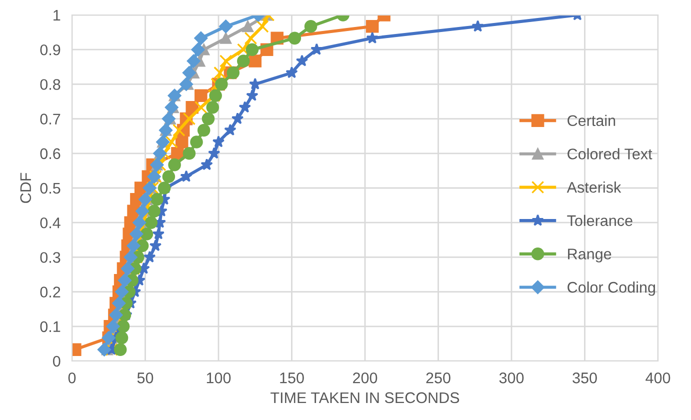  What do you see at coordinates (50, 326) in the screenshot?
I see `y-tick-label: 0.1` at bounding box center [50, 326].